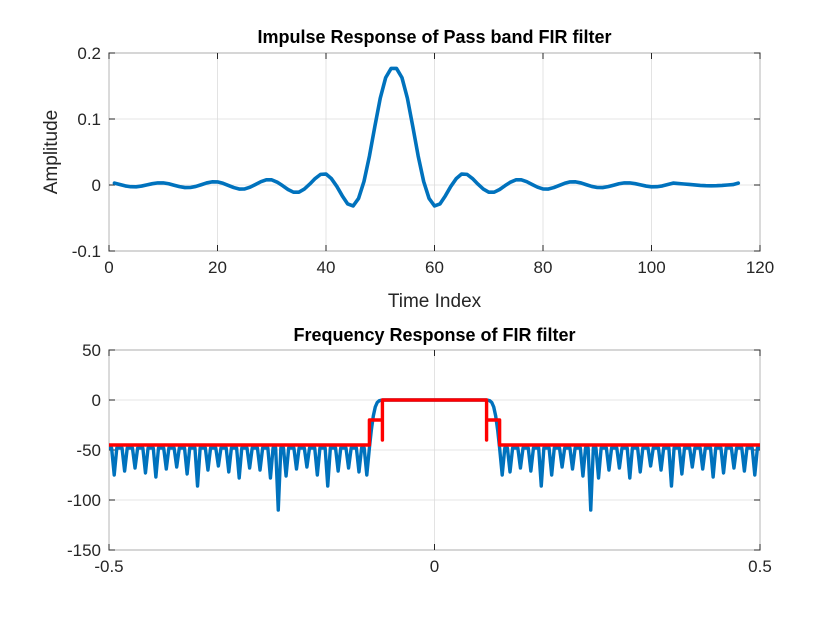  What do you see at coordinates (89, 53) in the screenshot?
I see `y-tick-label: 0.2` at bounding box center [89, 53].